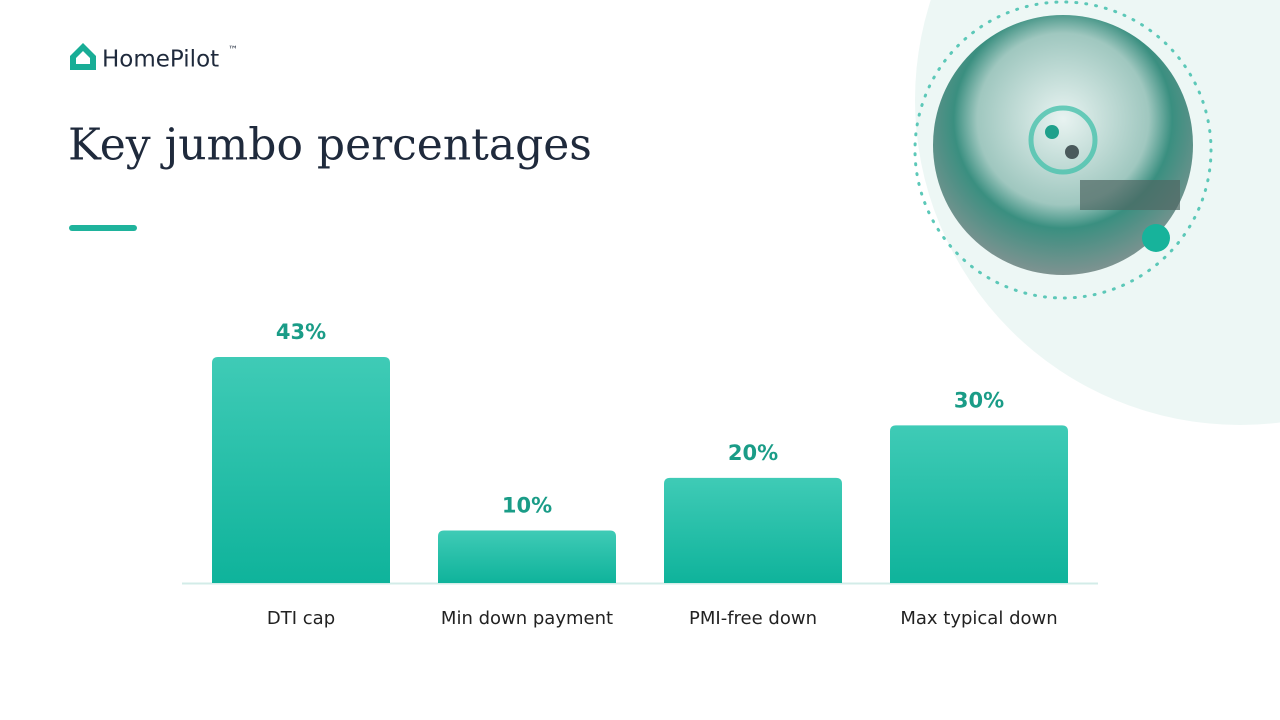 The image size is (1280, 720). Describe the element at coordinates (1156, 238) in the screenshot. I see `accent-dot` at that location.